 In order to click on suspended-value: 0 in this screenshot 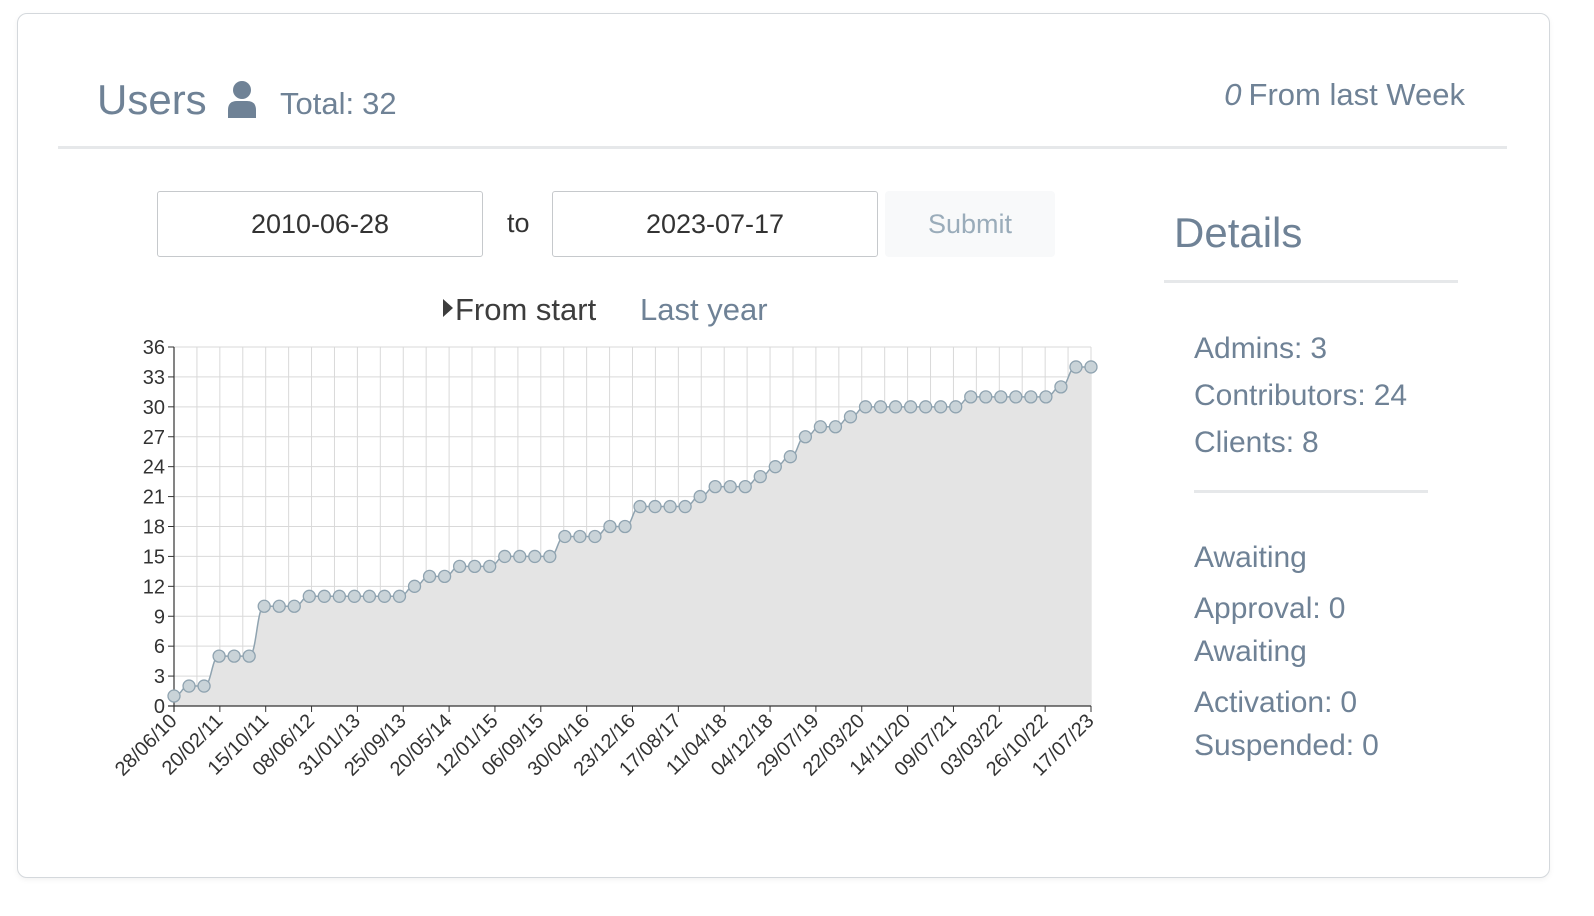, I will do `click(1370, 745)`.